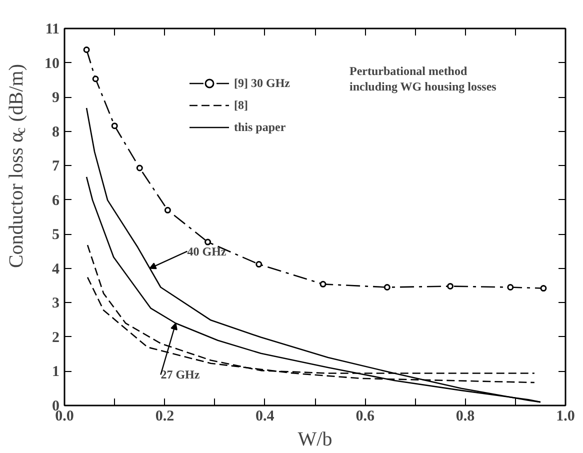  I want to click on x-tick-label: 0.2, so click(164, 416).